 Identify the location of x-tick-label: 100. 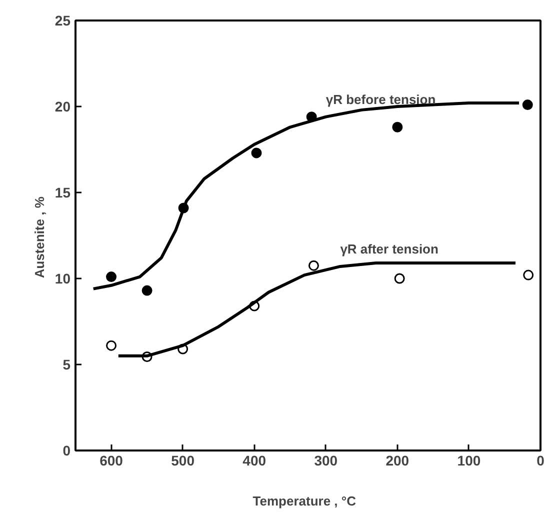
(469, 460).